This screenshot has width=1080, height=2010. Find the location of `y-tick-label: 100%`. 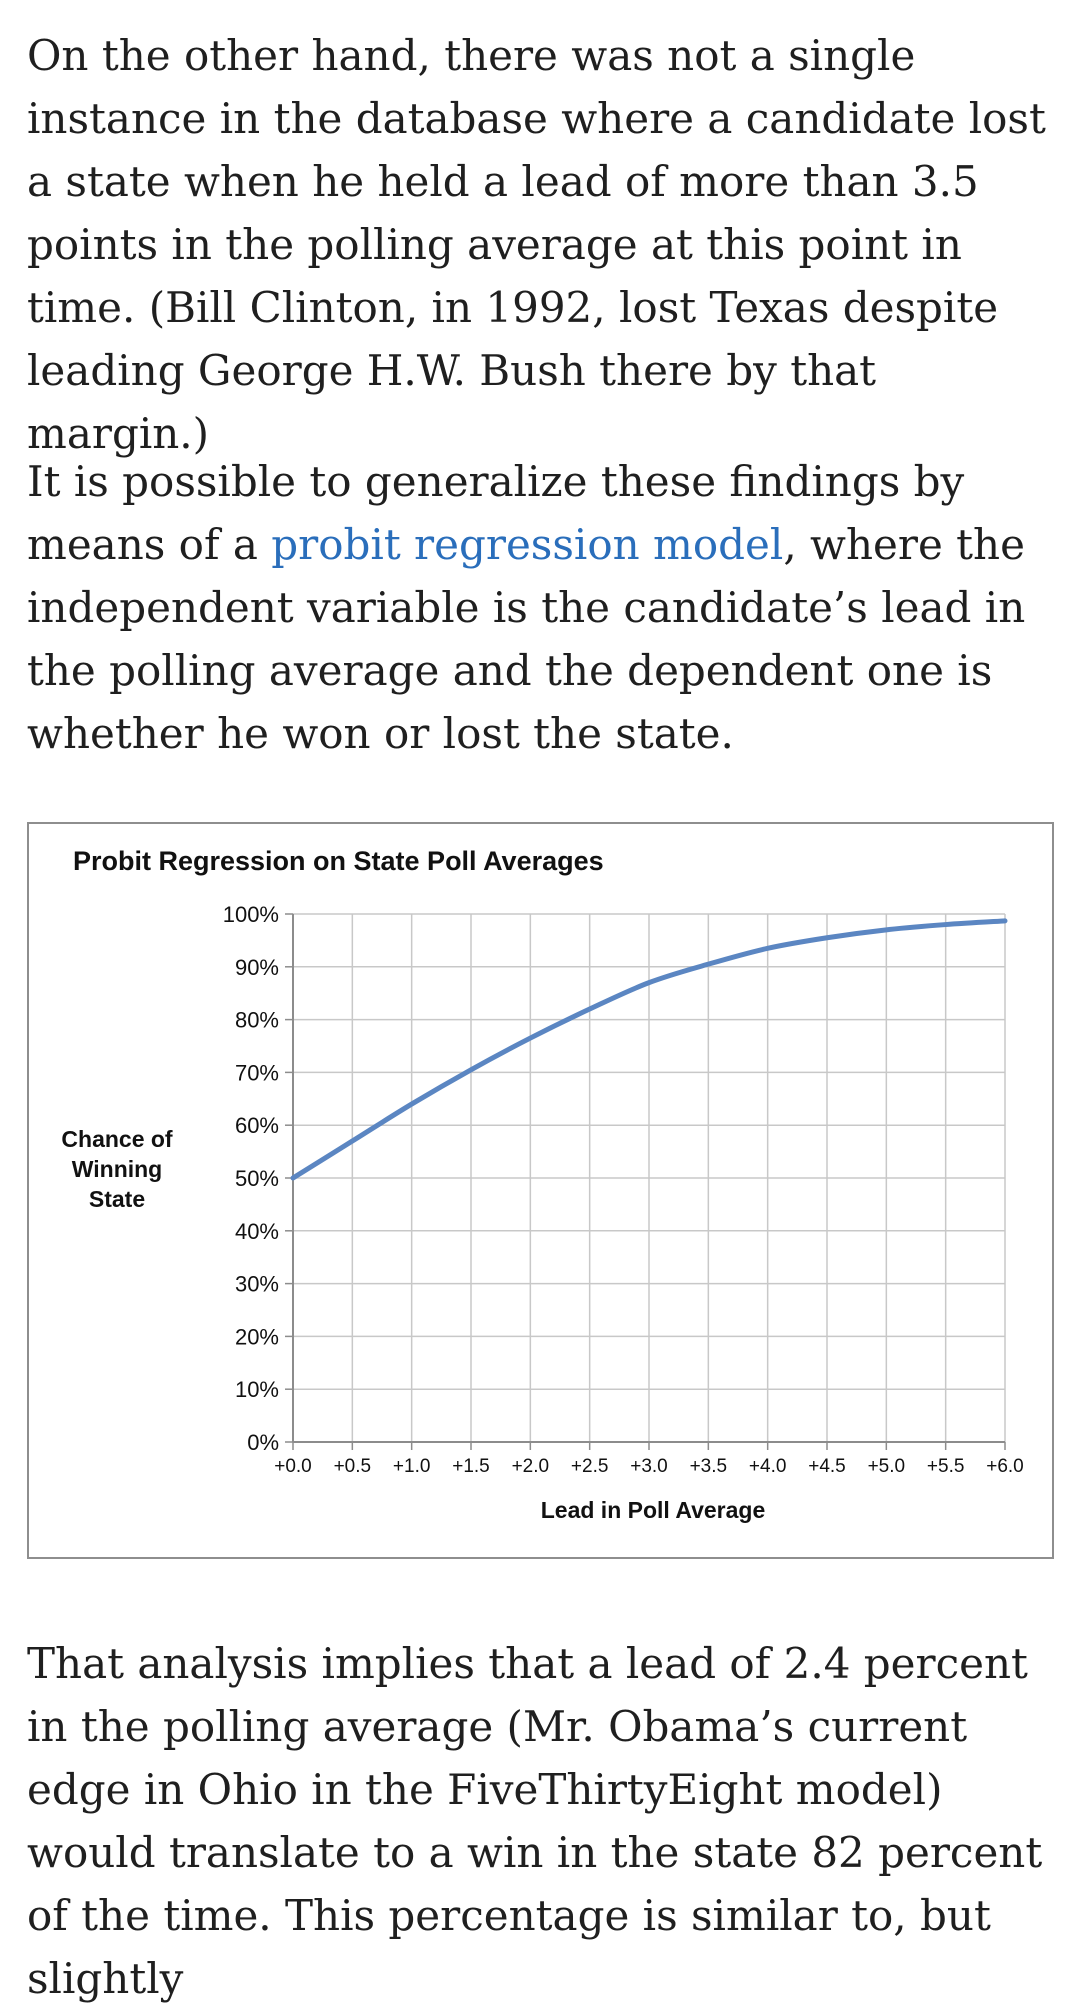

y-tick-label: 100% is located at coordinates (251, 914).